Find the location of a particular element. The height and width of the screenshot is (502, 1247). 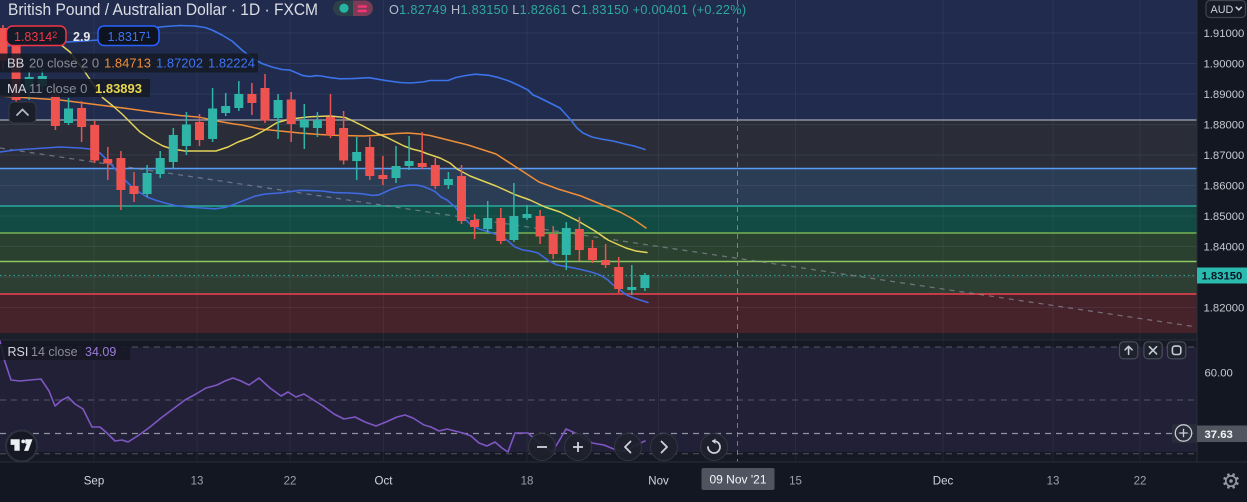

svg-text: 2.9 is located at coordinates (81, 37).